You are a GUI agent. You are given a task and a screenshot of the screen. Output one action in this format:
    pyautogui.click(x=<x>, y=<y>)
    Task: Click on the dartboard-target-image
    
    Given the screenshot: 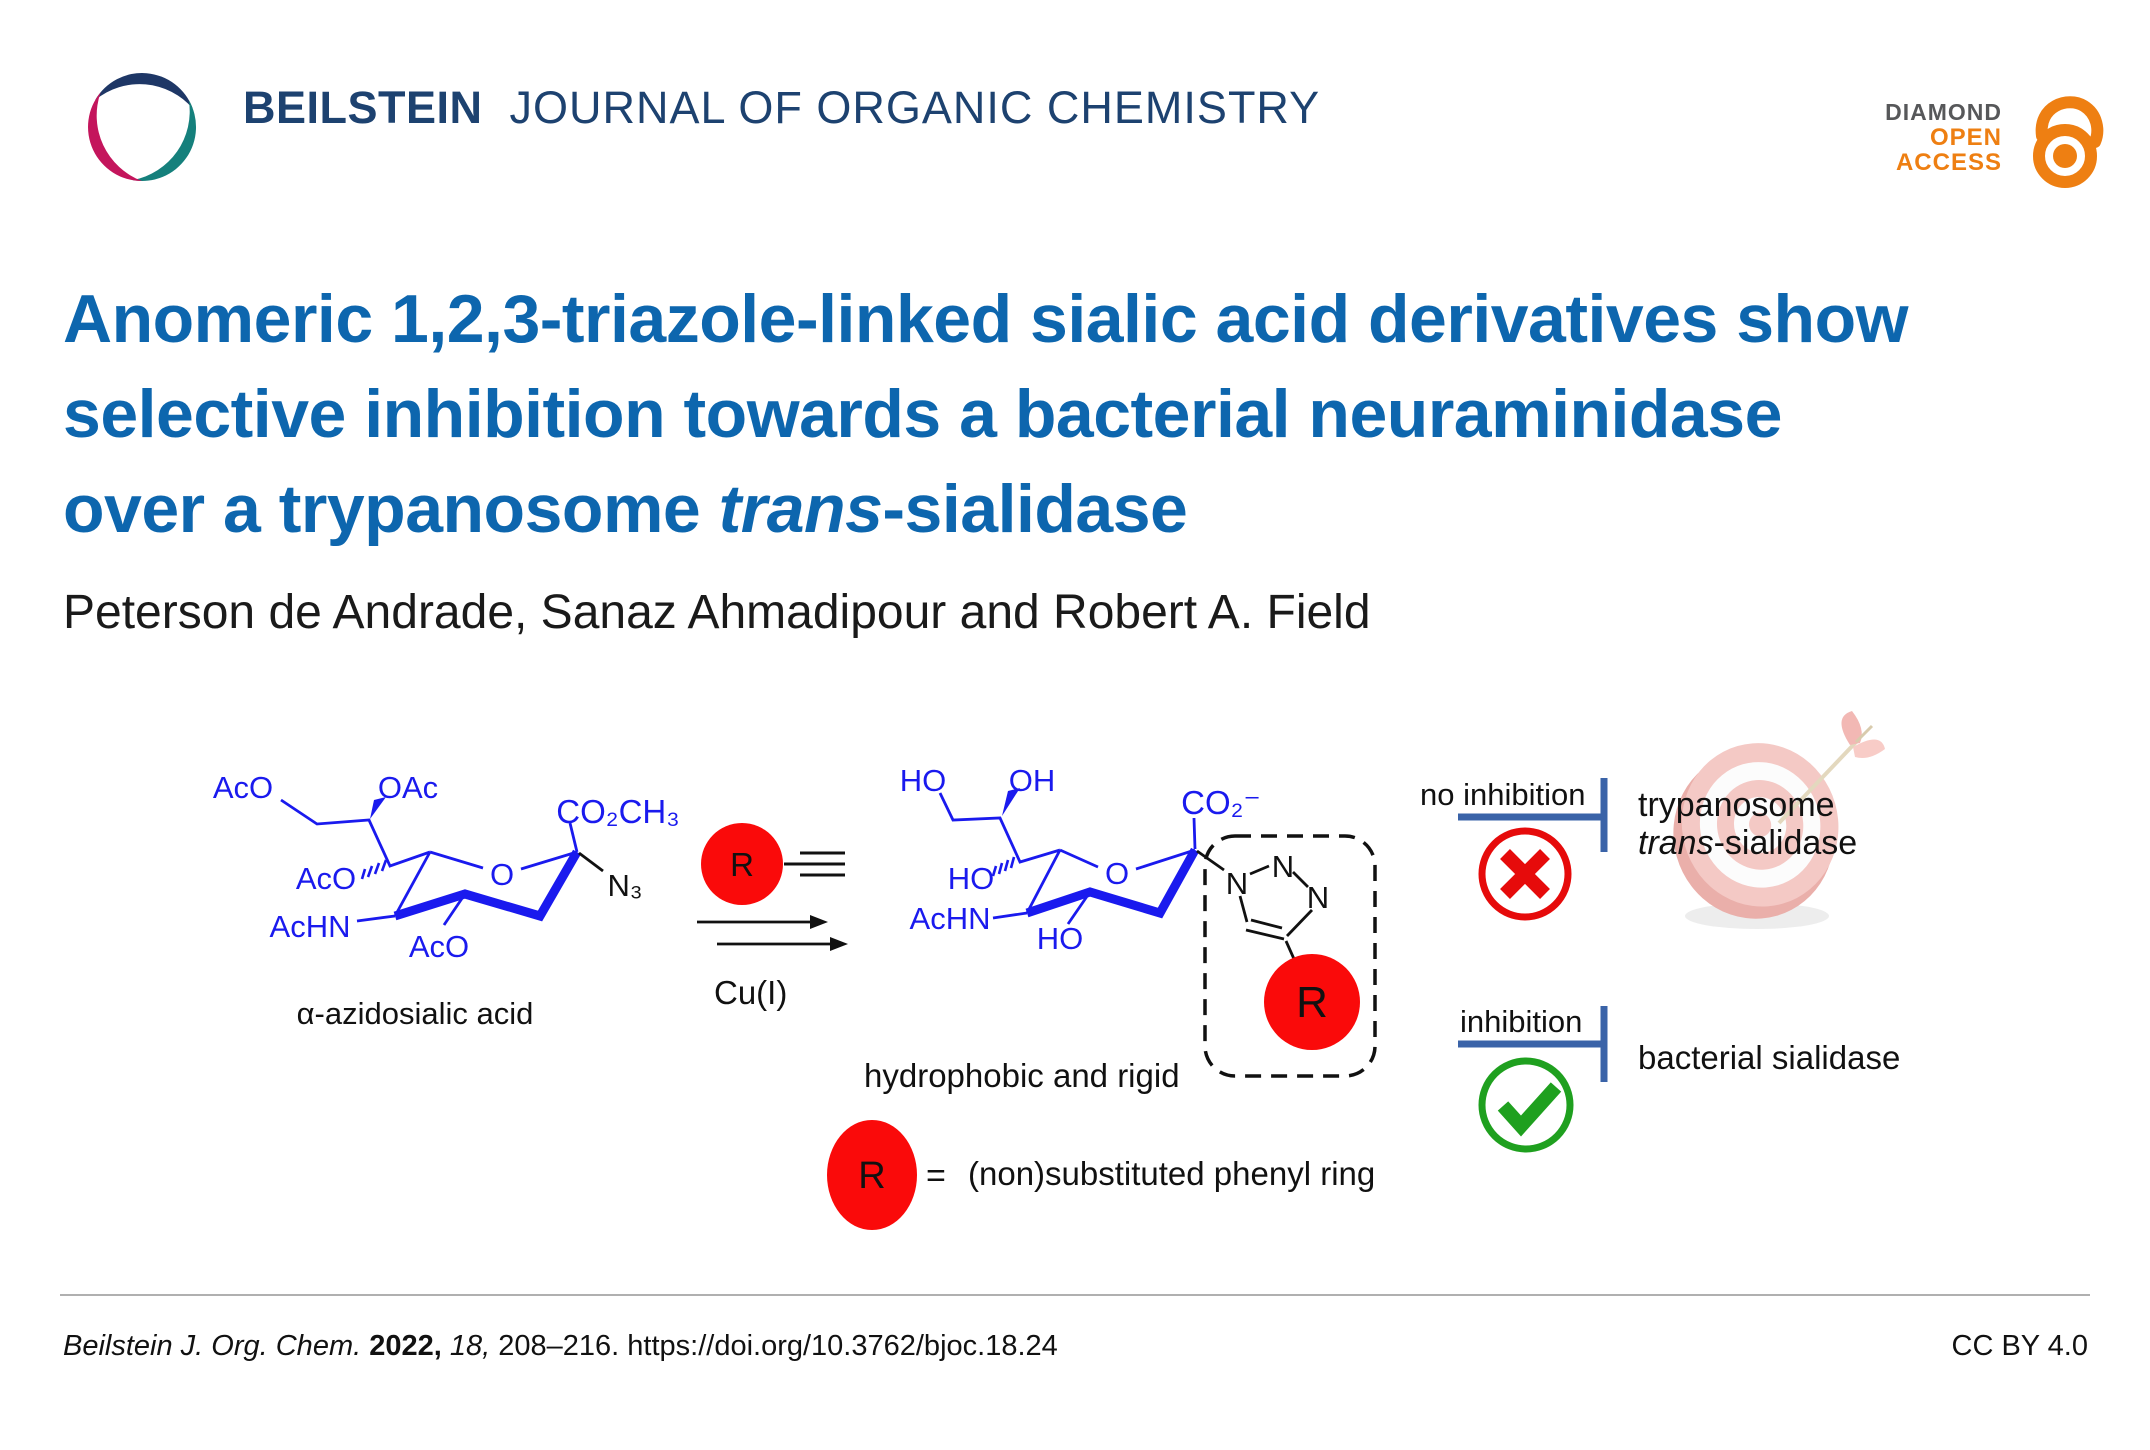 What is the action you would take?
    pyautogui.click(x=1779, y=820)
    